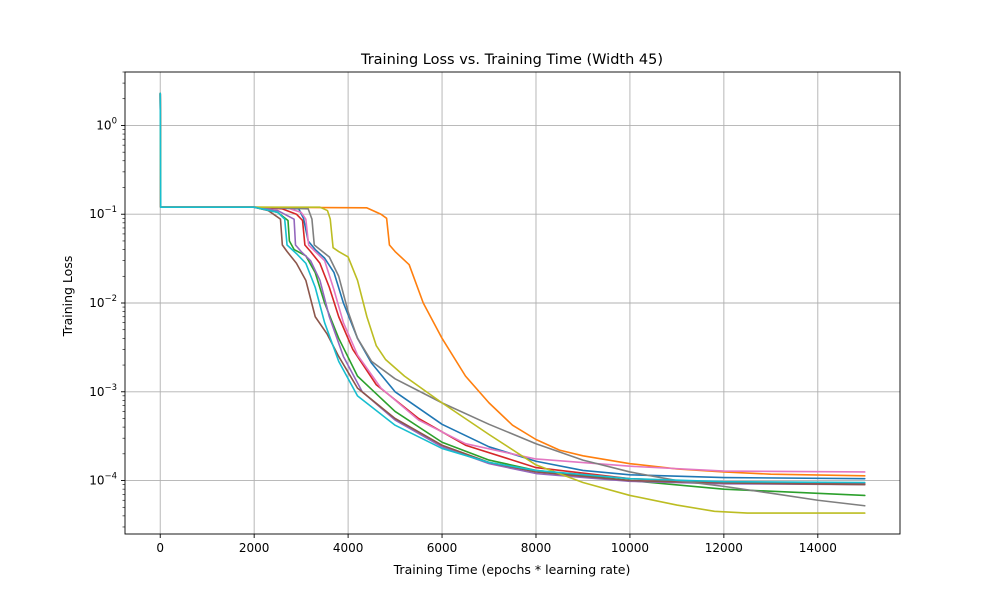 This screenshot has width=1000, height=600. What do you see at coordinates (106, 124) in the screenshot?
I see `y-tick-label: 10⁰` at bounding box center [106, 124].